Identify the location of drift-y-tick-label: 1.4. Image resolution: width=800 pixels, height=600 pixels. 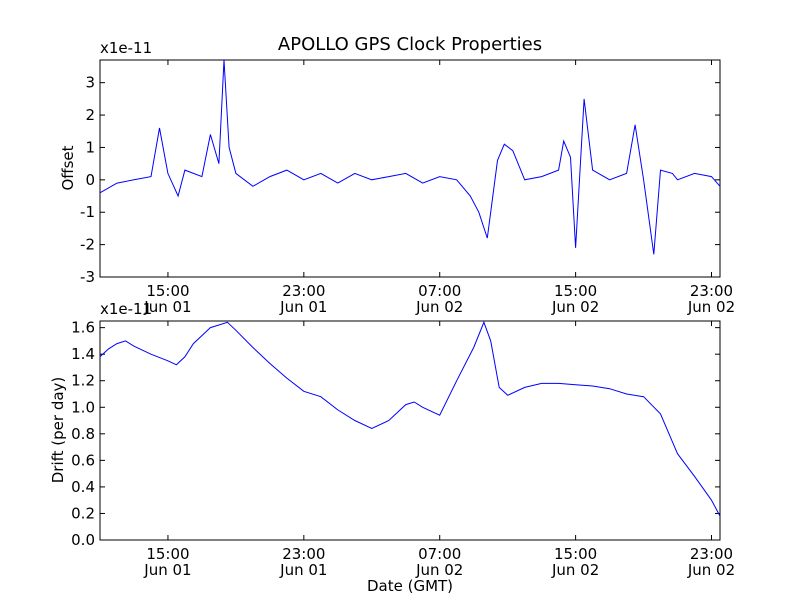
(83, 354).